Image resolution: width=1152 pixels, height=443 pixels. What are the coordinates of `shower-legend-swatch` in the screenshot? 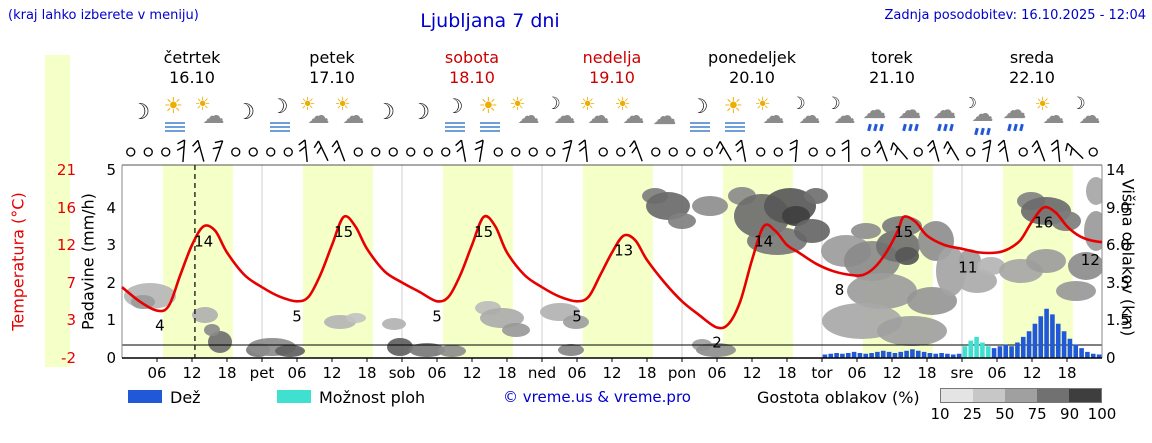 It's located at (294, 396).